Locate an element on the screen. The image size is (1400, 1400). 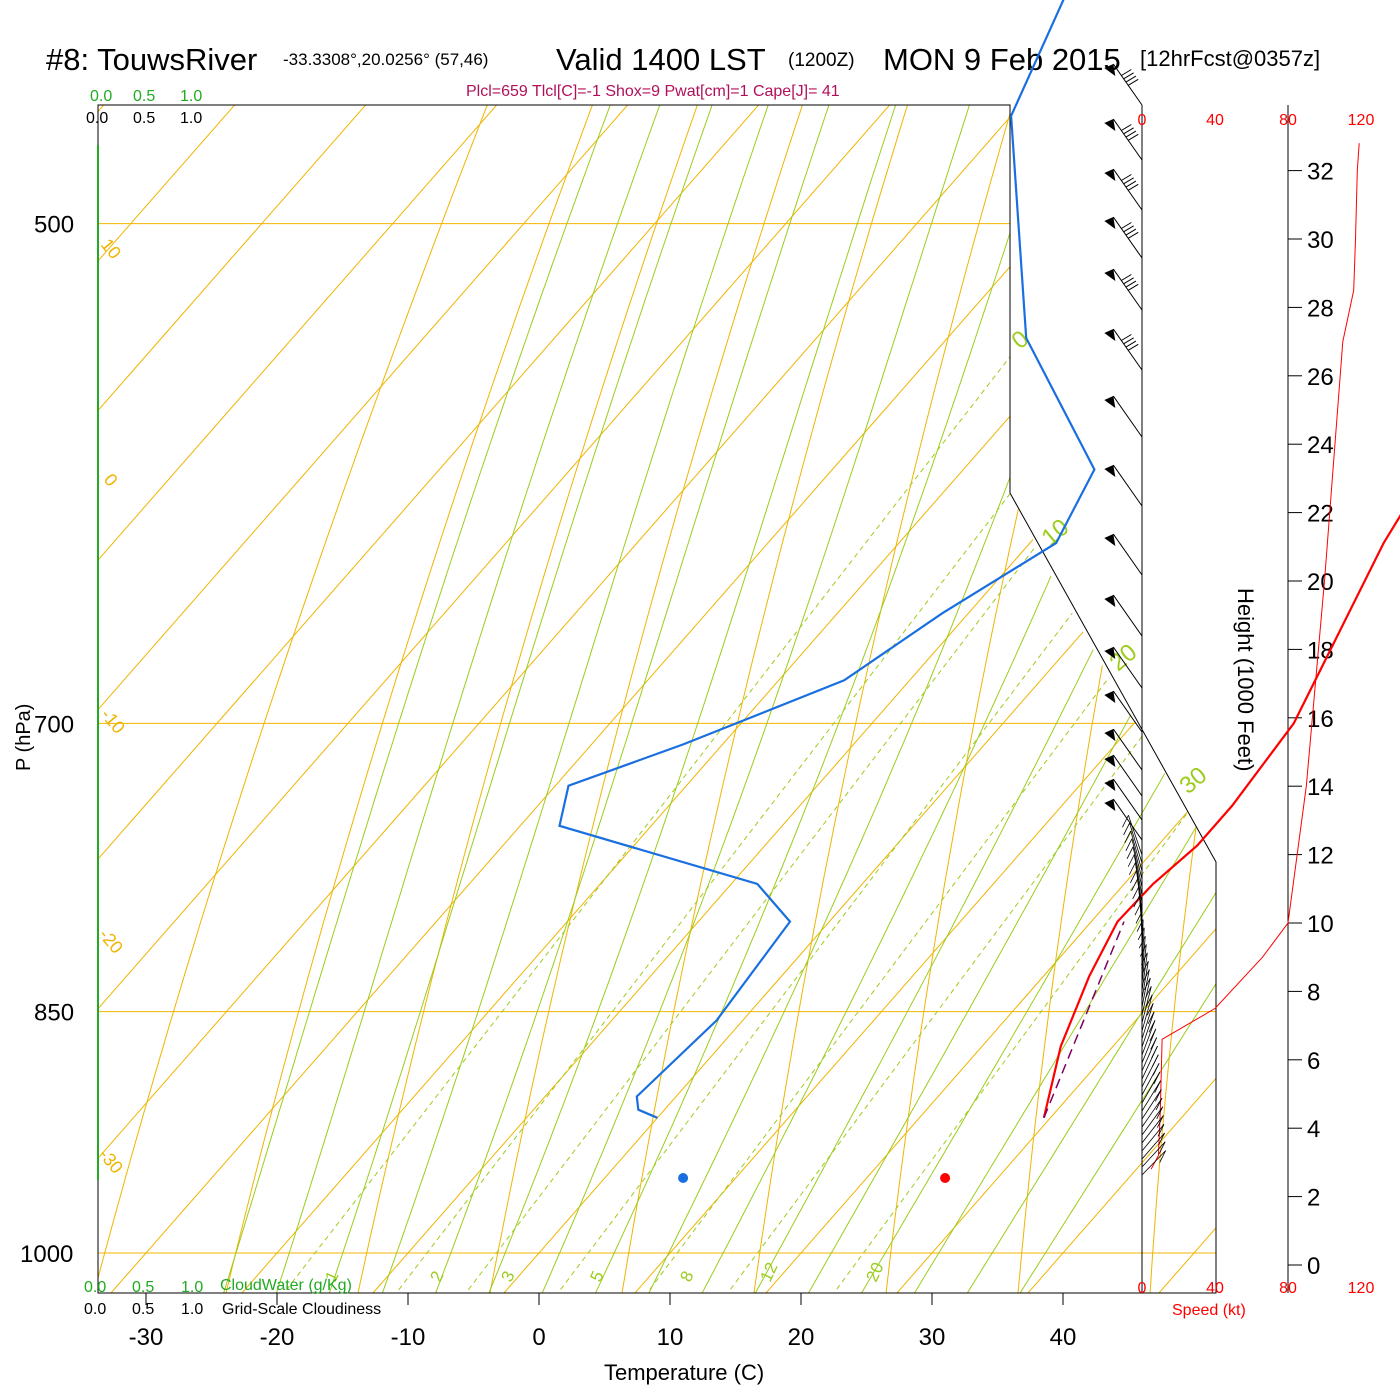
speed-top-tick: 0 is located at coordinates (1142, 120).